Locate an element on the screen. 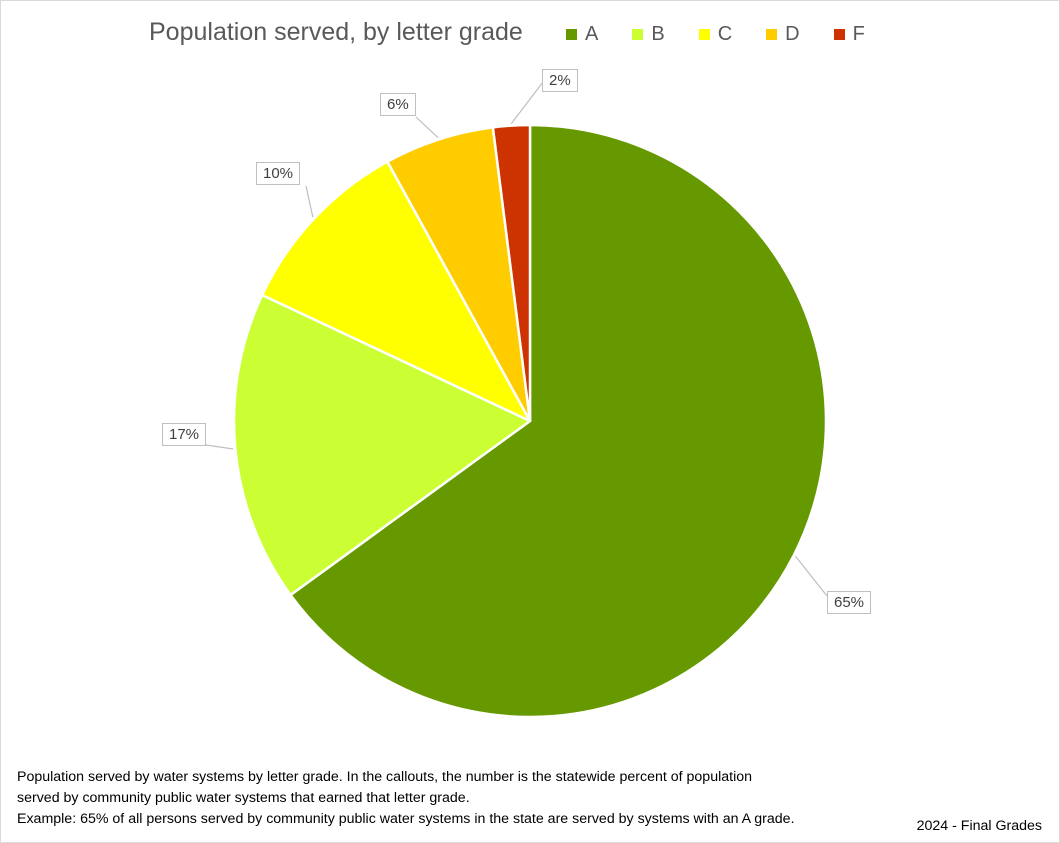 This screenshot has width=1060, height=843. legend-swatch-b is located at coordinates (638, 34).